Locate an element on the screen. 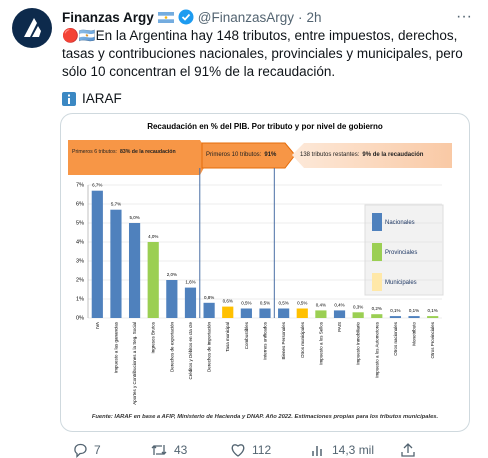 The width and height of the screenshot is (488, 458). author-name: Finanzas Argy is located at coordinates (108, 17).